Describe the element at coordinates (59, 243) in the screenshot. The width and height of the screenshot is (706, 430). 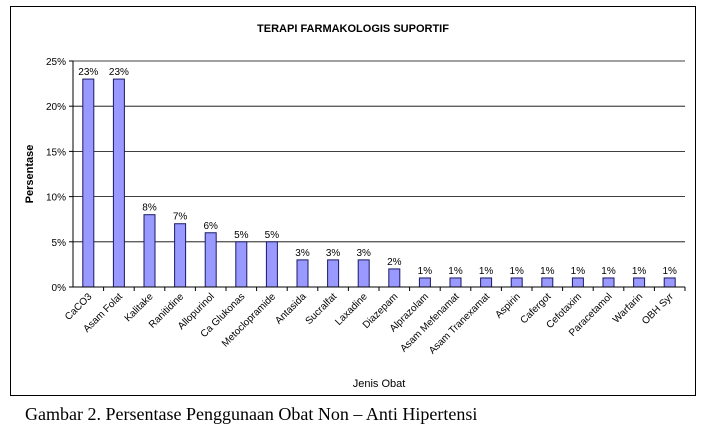
I see `y-tick-label: 5%` at that location.